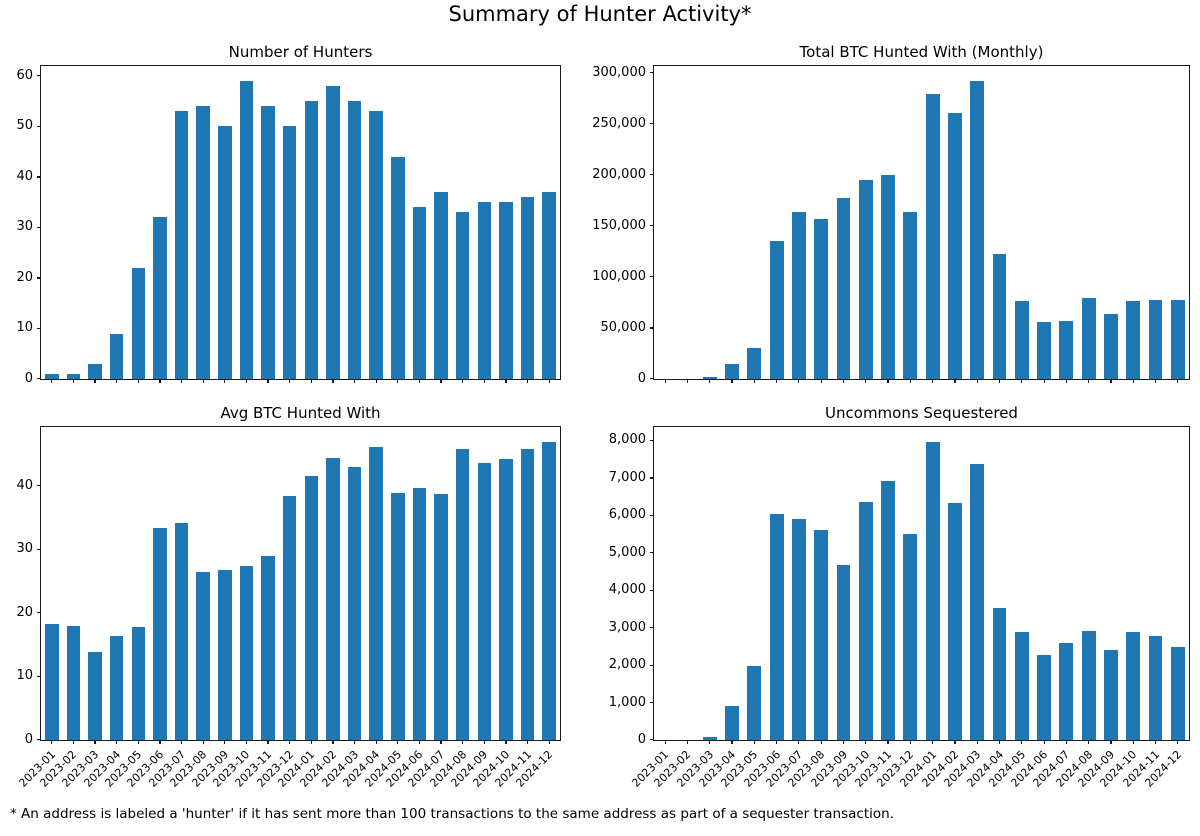 This screenshot has height=836, width=1200. Describe the element at coordinates (921, 413) in the screenshot. I see `chart-title: Uncommons Sequestered` at that location.